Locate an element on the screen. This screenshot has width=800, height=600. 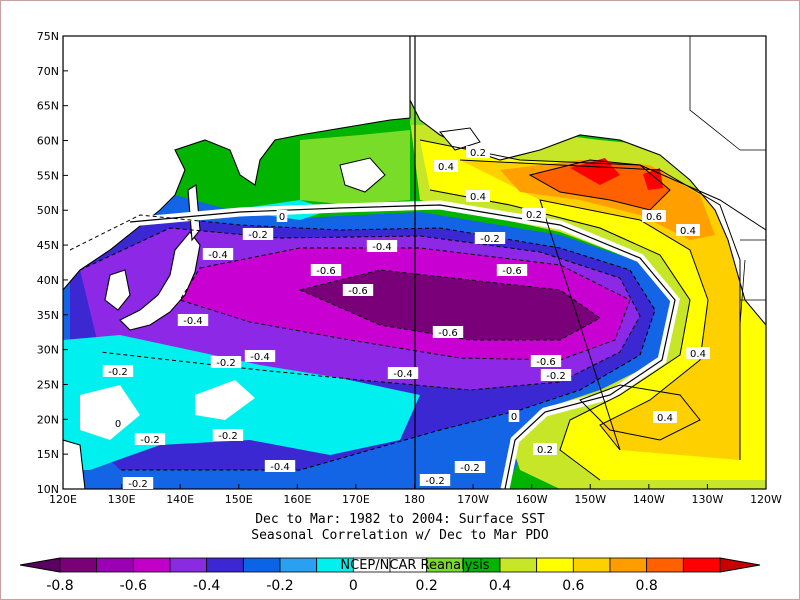
field-fill-neg08 is located at coordinates (450, 305).